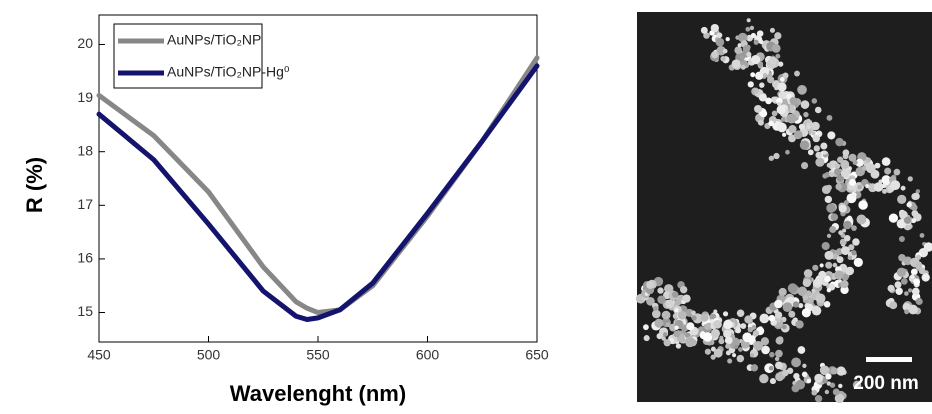 The height and width of the screenshot is (414, 932). What do you see at coordinates (885, 383) in the screenshot?
I see `scale-bar-label: 200 nm` at bounding box center [885, 383].